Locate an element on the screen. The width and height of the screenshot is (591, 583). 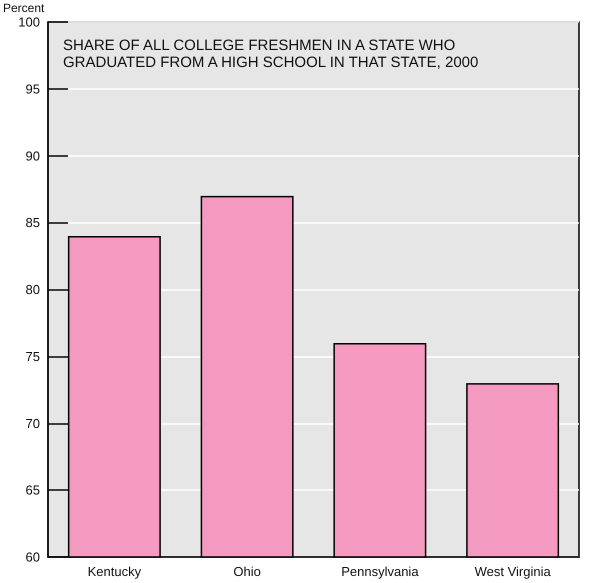
x-tick-label: Kentucky is located at coordinates (115, 571).